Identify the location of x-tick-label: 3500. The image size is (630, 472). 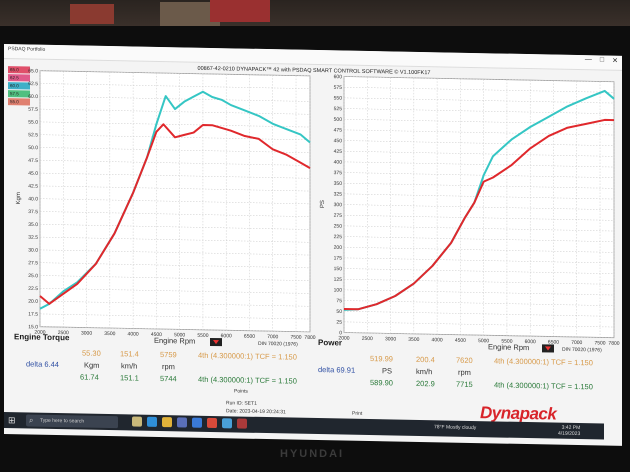
(109, 334).